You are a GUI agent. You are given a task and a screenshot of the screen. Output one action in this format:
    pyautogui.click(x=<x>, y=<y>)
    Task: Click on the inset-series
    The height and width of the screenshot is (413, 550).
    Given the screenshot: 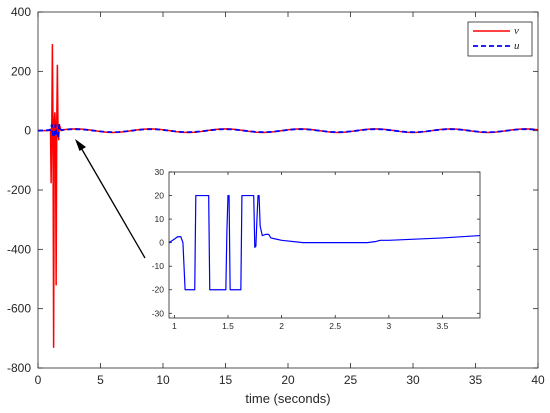 What is the action you would take?
    pyautogui.click(x=324, y=242)
    